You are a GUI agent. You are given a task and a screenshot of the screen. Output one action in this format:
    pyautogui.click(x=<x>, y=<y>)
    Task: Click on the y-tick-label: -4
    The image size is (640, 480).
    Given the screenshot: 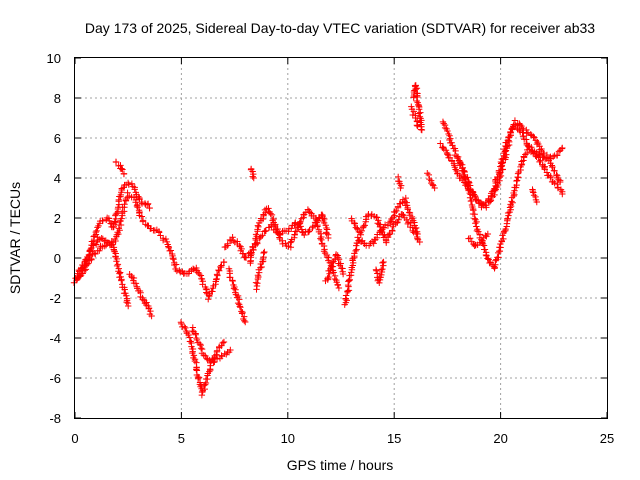 What is the action you would take?
    pyautogui.click(x=55, y=338)
    